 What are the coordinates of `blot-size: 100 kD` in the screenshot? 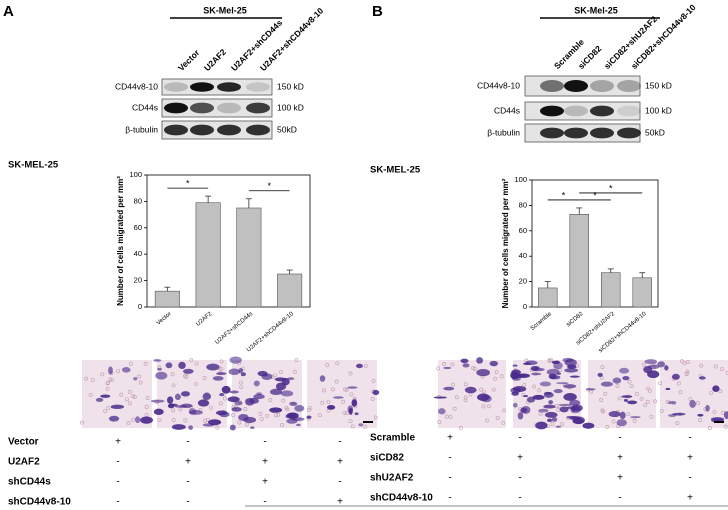 It's located at (290, 107).